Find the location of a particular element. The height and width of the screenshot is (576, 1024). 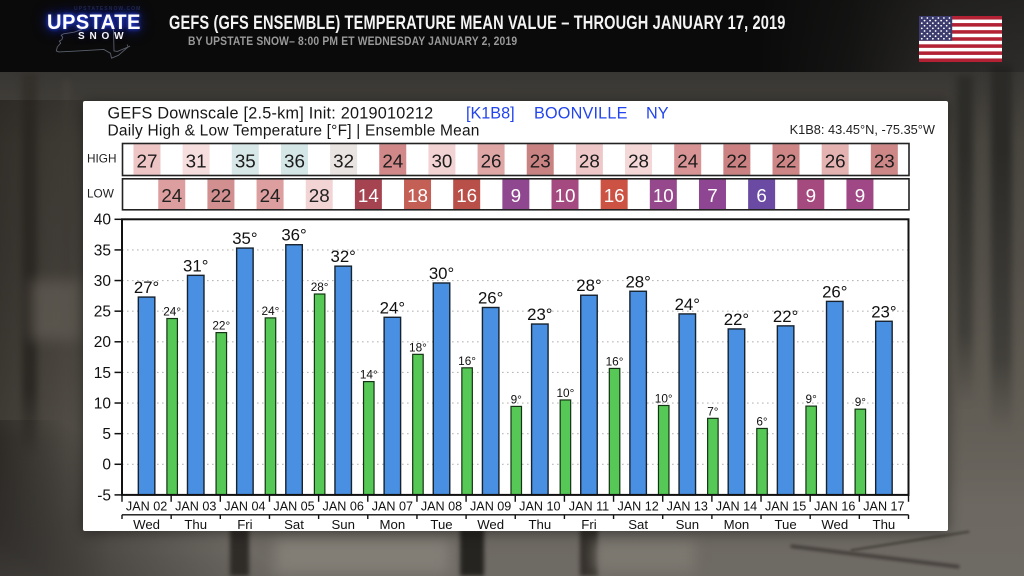

svg-text:GEFS Downscale [2.5-km] Init:: GEFS Downscale [2.5-km] Init: 2019010212 is located at coordinates (271, 114).